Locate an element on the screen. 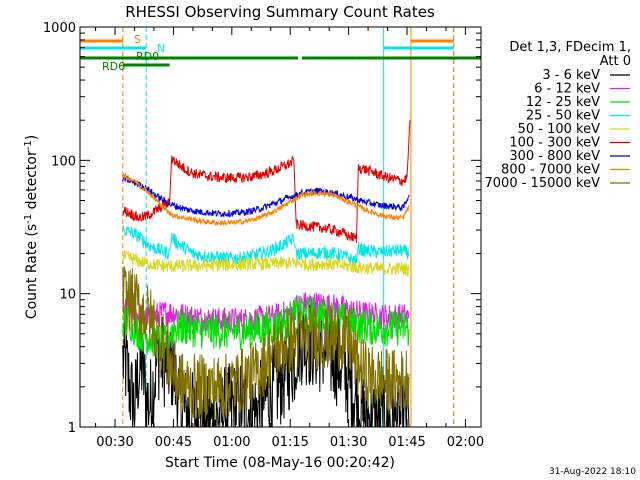 This screenshot has height=480, width=640. flag-label-rd0: RD0 is located at coordinates (147, 56).